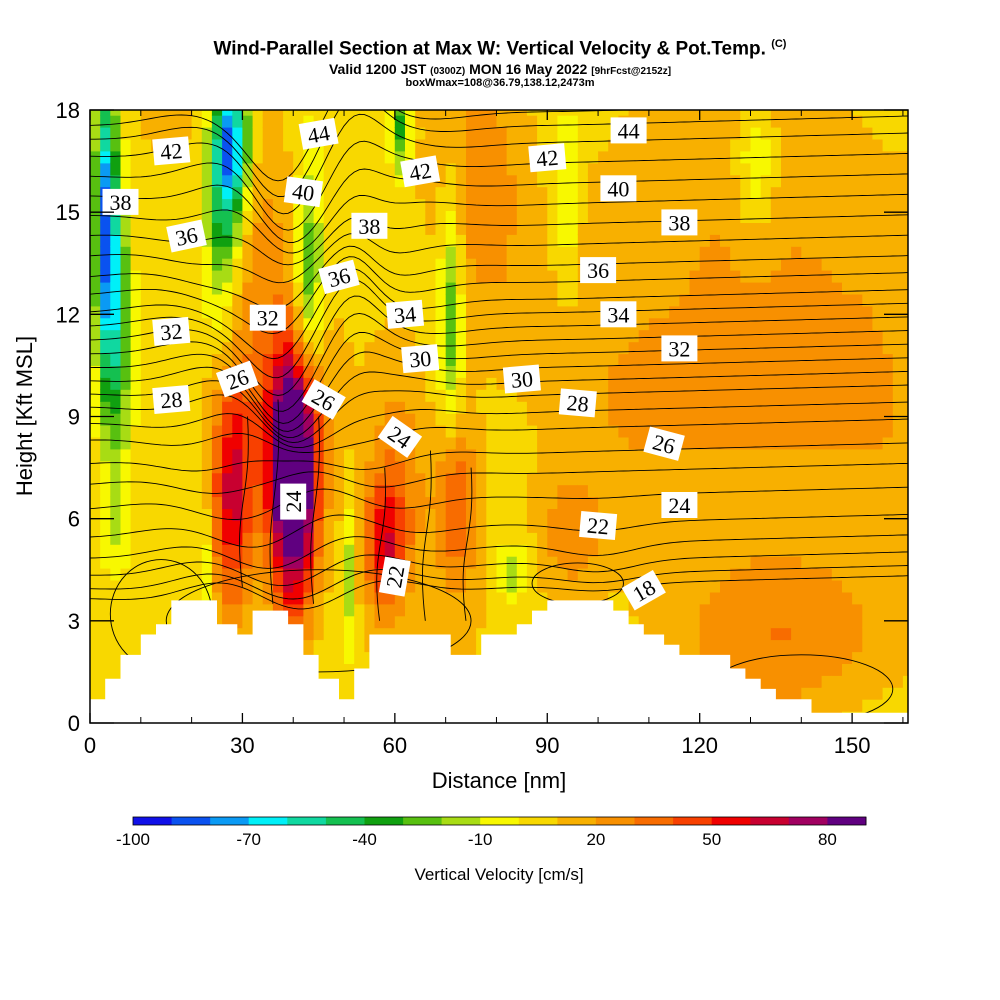  Describe the element at coordinates (394, 576) in the screenshot. I see `isentrope-label: 22` at that location.